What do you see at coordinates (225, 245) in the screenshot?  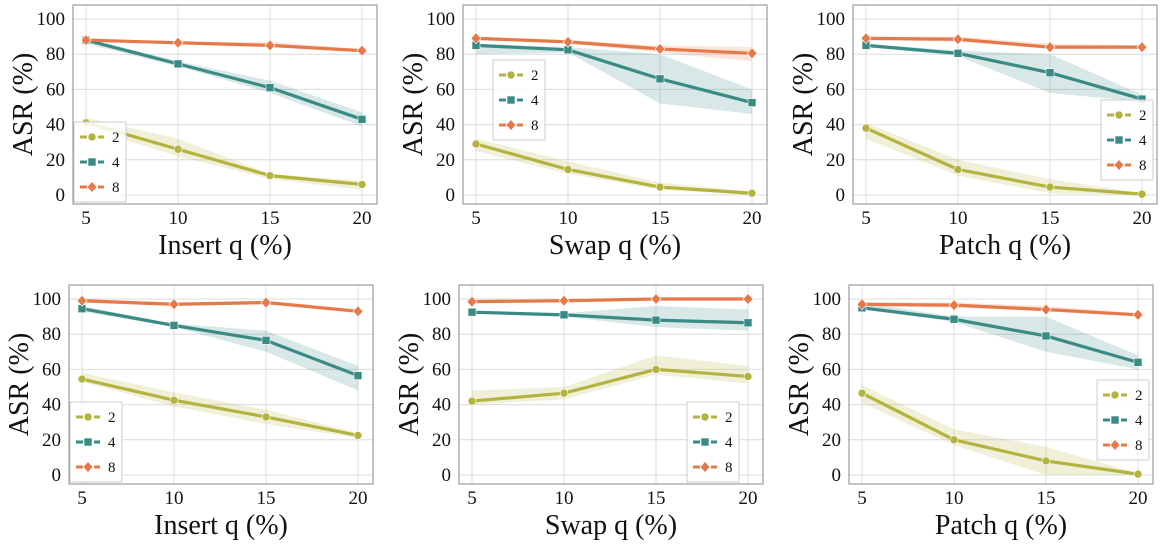 I see `x-axis-label: Insert q (%)` at bounding box center [225, 245].